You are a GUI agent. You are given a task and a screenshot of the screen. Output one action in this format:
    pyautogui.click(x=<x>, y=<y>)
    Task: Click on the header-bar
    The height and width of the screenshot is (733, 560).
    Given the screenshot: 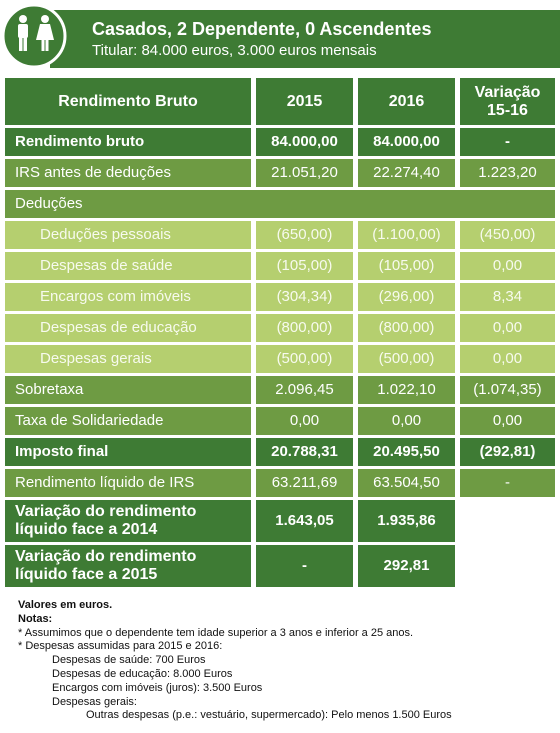 What is the action you would take?
    pyautogui.click(x=305, y=39)
    